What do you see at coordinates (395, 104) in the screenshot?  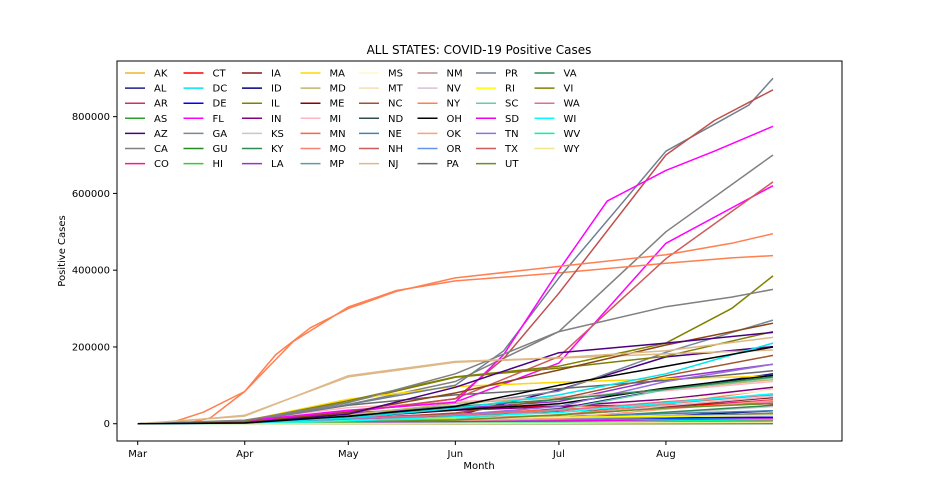 I see `legend-label: NC` at bounding box center [395, 104].